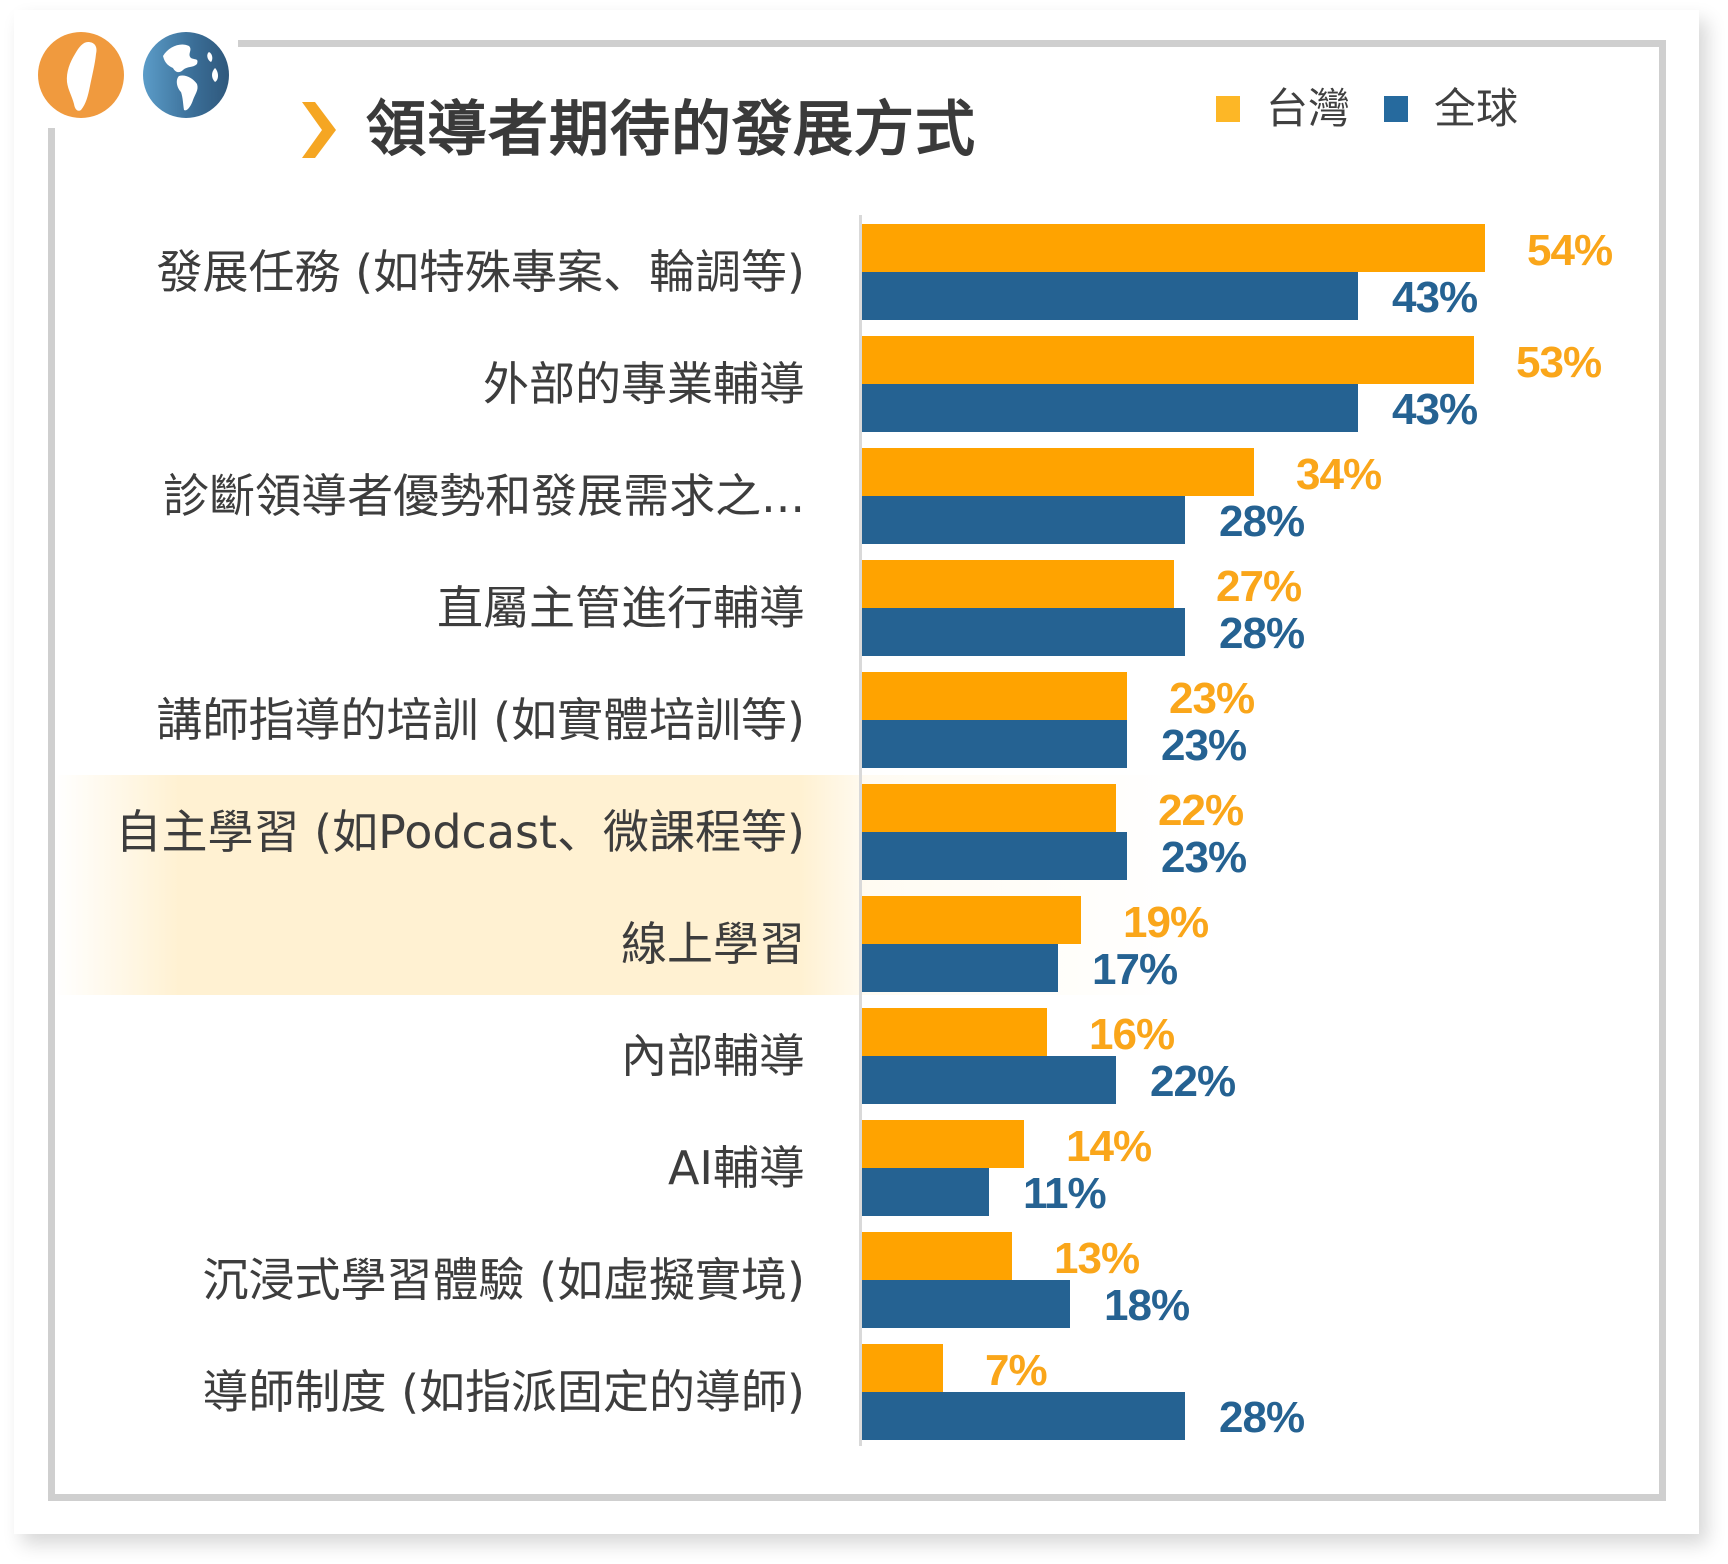 This screenshot has width=1728, height=1564. Describe the element at coordinates (857, 1497) in the screenshot. I see `frame-border-bottom` at that location.